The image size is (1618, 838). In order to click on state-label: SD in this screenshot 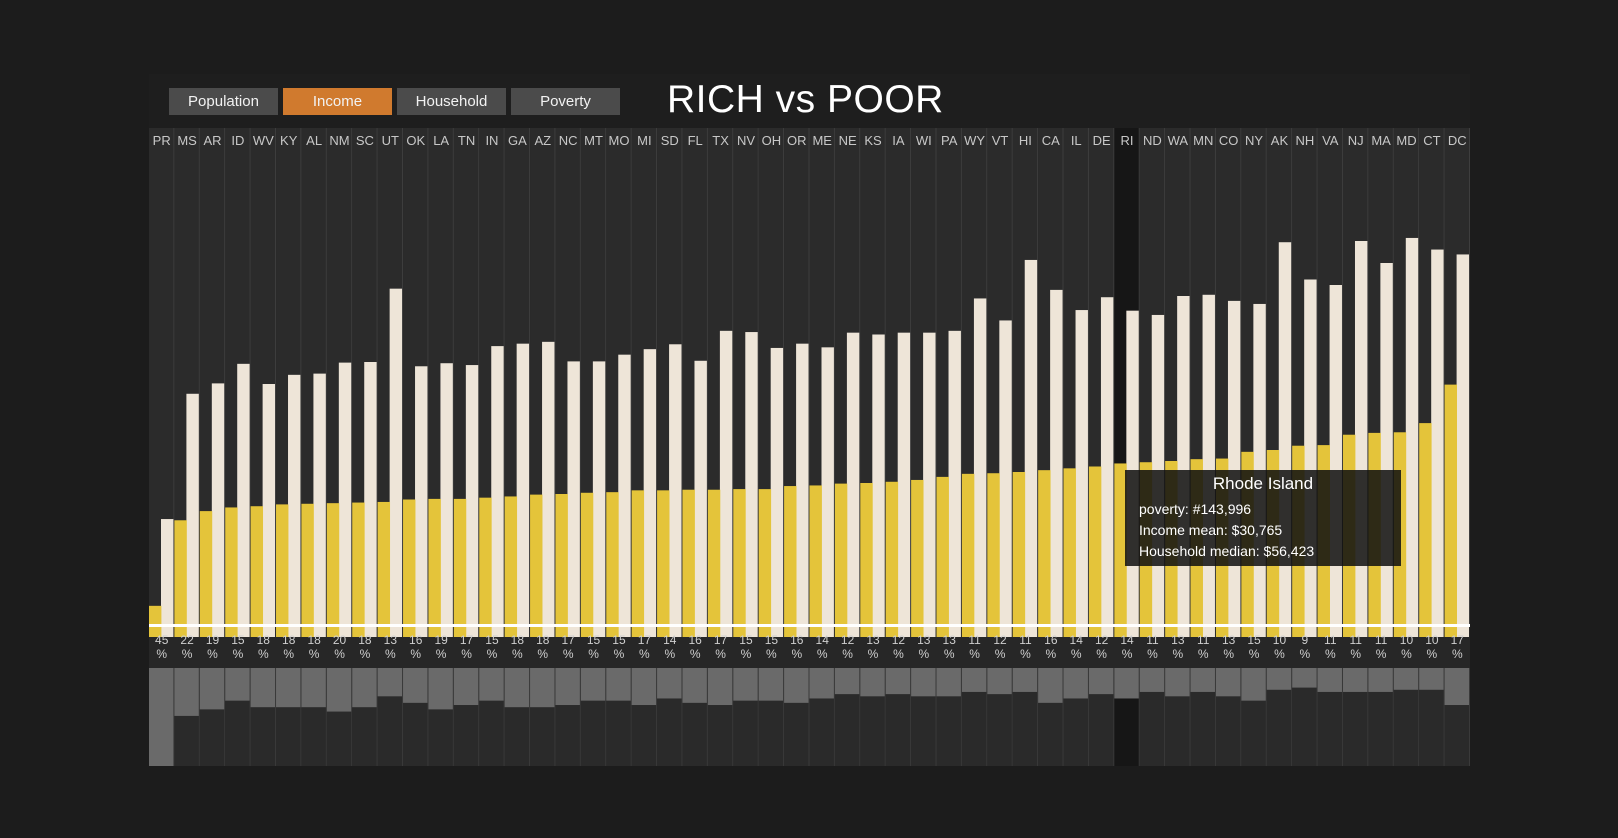, I will do `click(670, 140)`.